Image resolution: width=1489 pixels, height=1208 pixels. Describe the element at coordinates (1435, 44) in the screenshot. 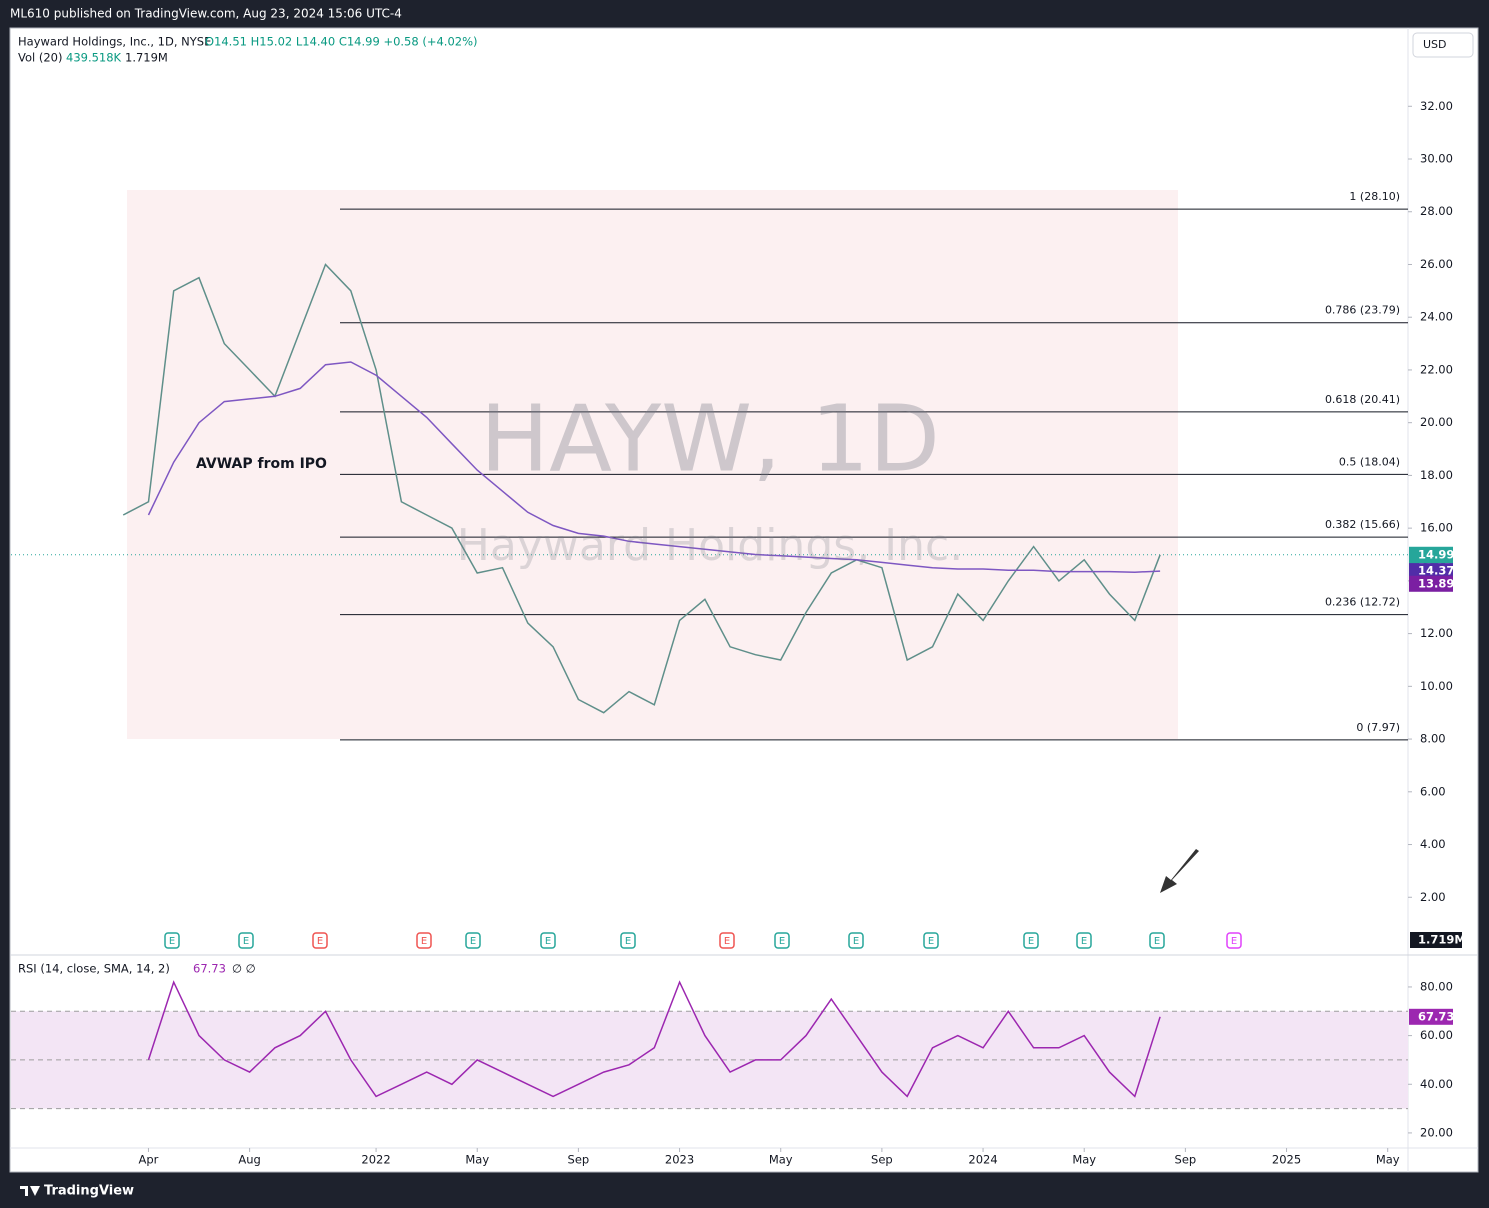

I see `currency: USD` at that location.